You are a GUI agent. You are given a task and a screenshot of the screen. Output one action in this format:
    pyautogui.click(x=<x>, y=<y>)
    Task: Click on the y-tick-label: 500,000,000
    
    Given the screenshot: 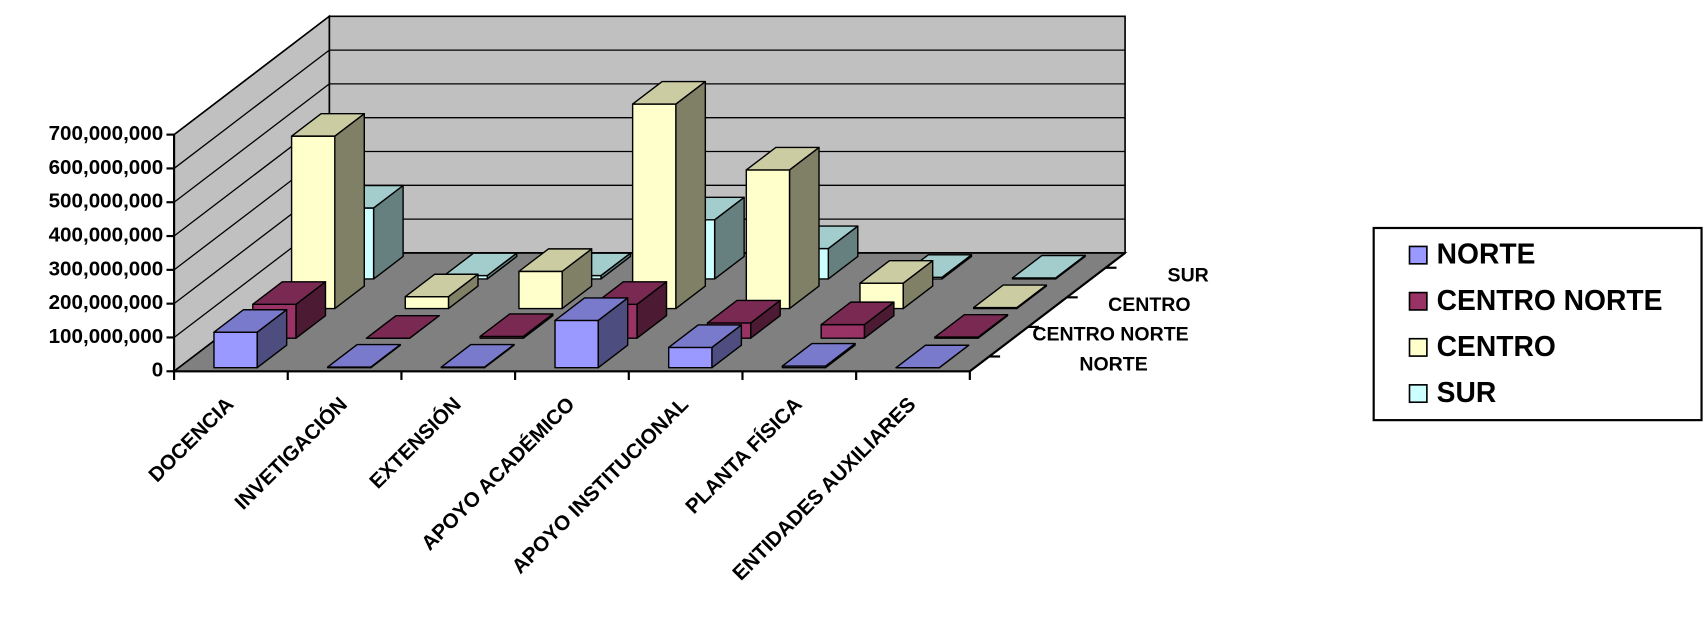 What is the action you would take?
    pyautogui.click(x=106, y=201)
    